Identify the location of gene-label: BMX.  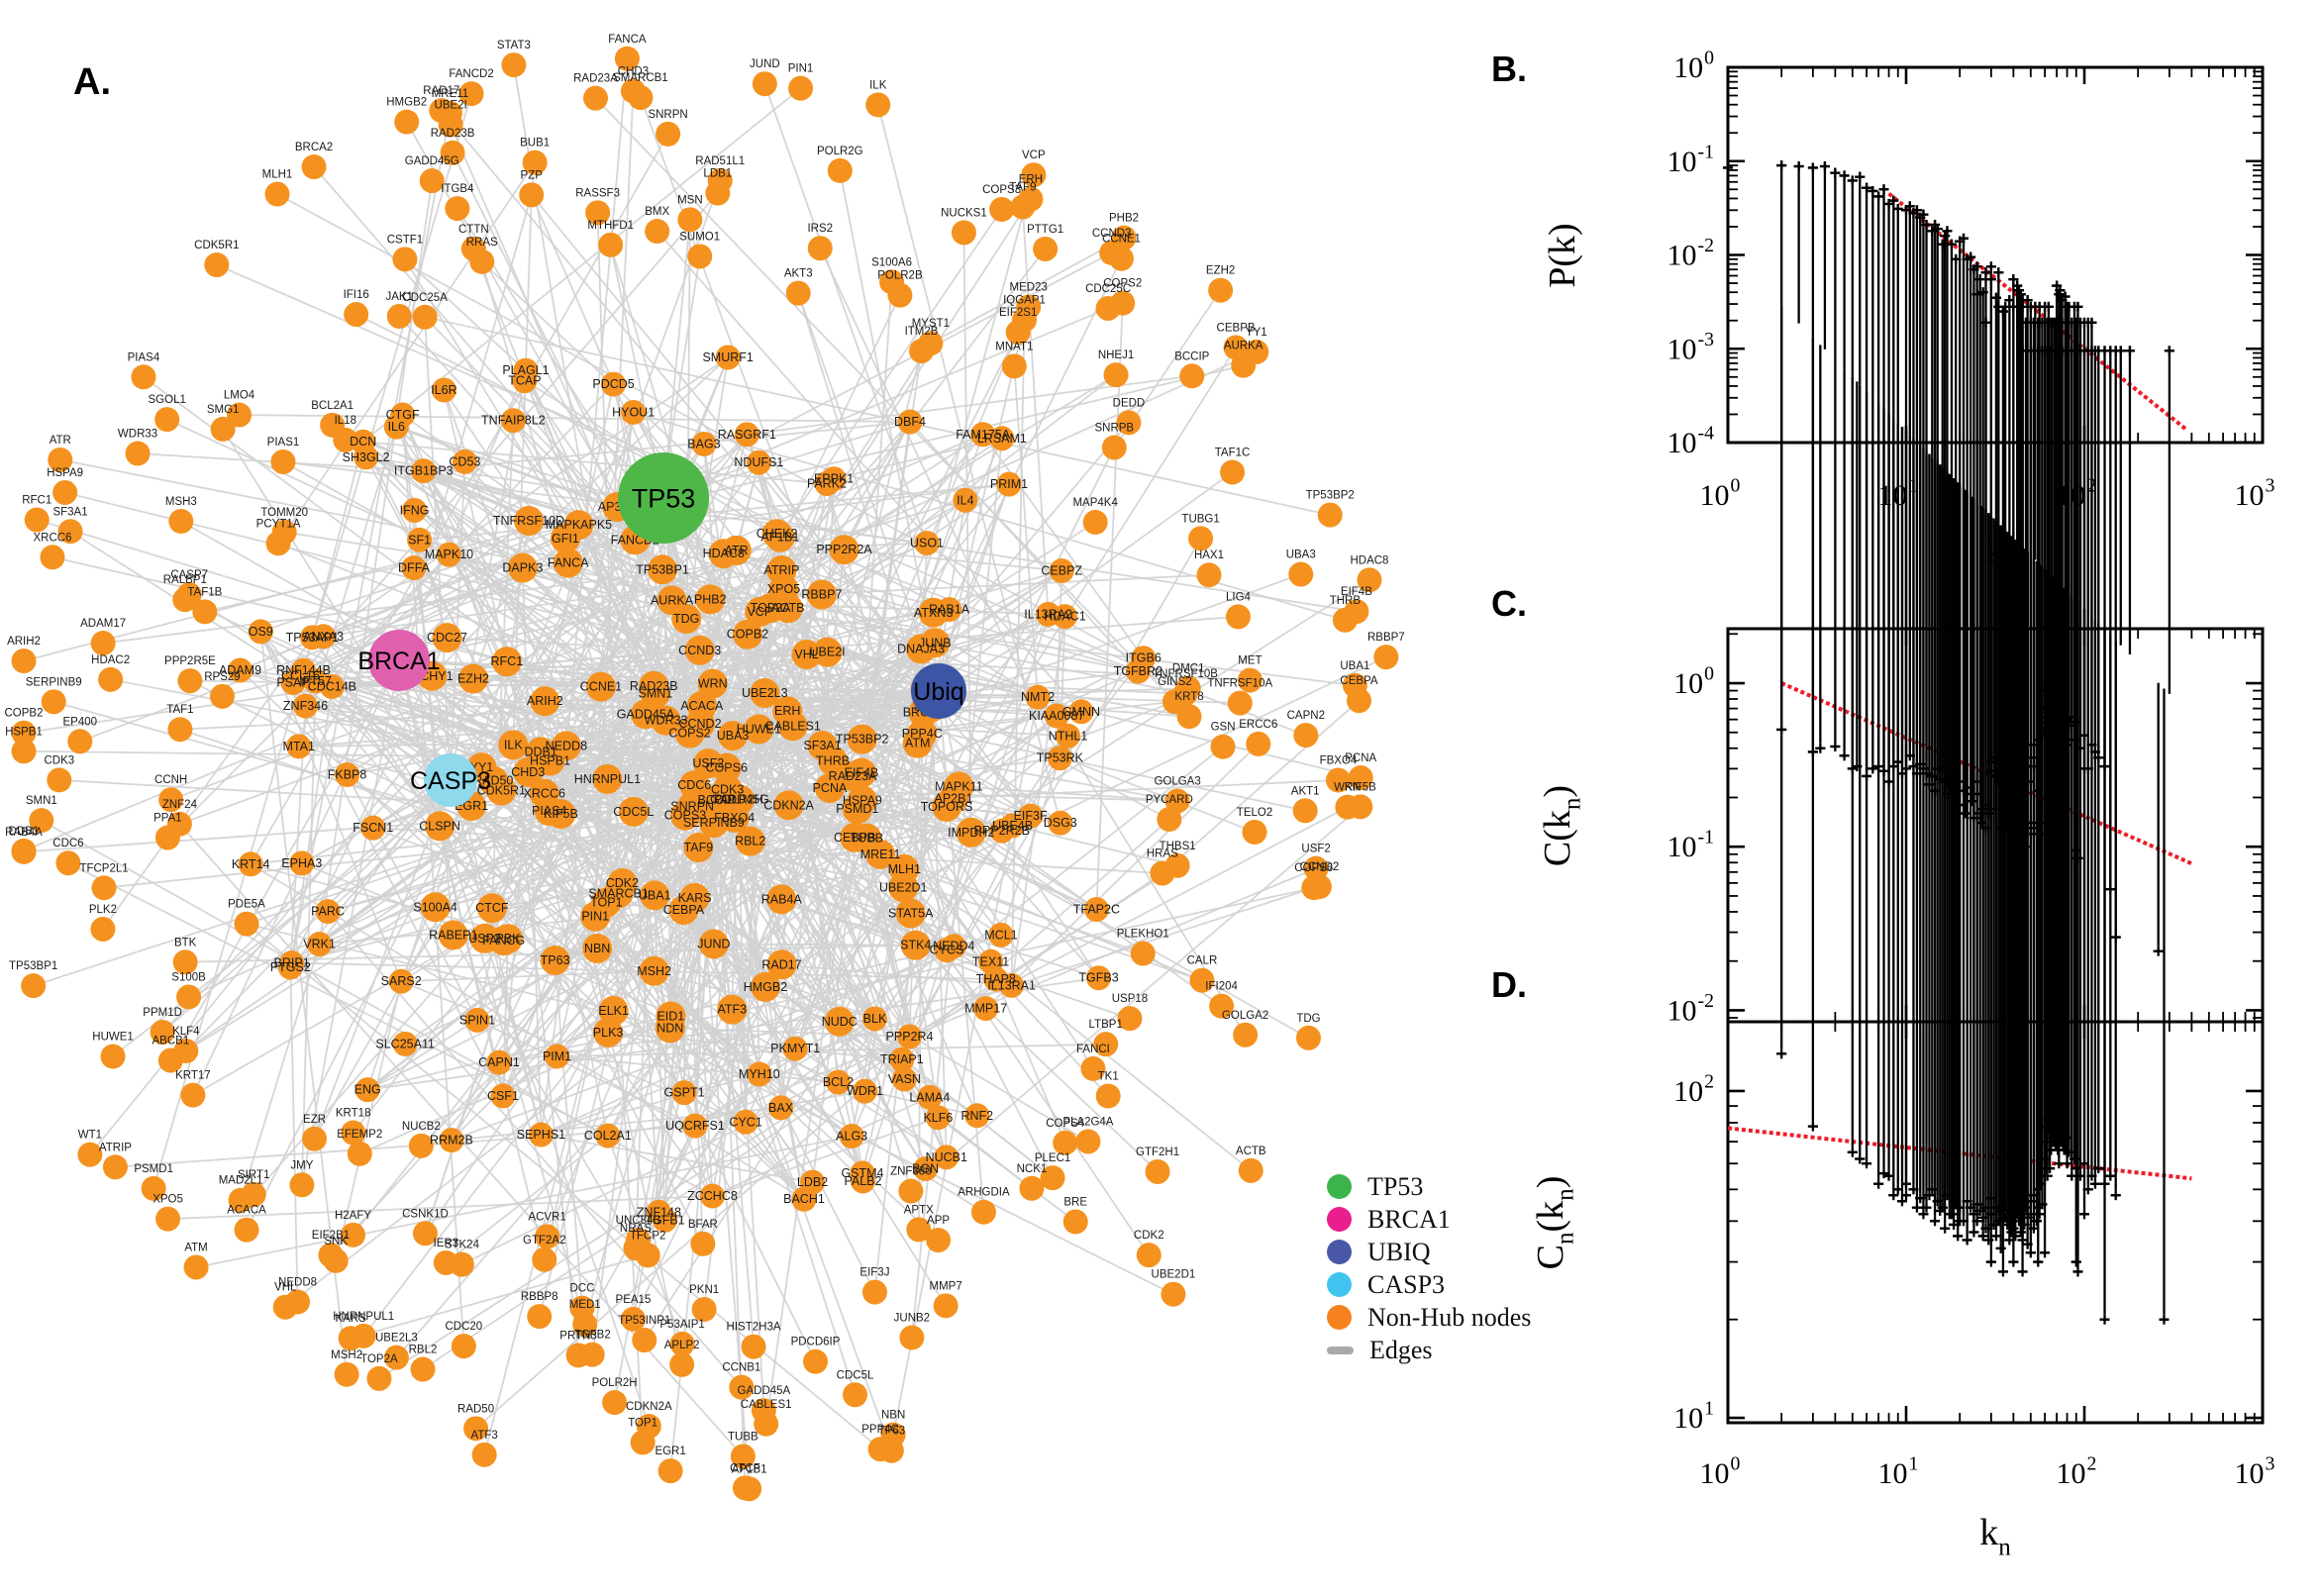
(657, 212).